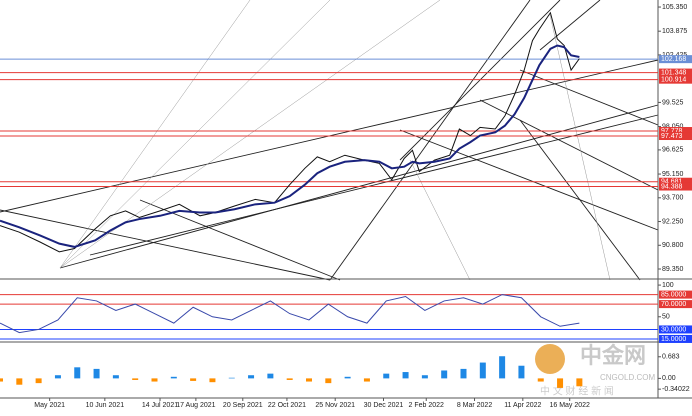  What do you see at coordinates (672, 186) in the screenshot?
I see `level-label: 94.388` at bounding box center [672, 186].